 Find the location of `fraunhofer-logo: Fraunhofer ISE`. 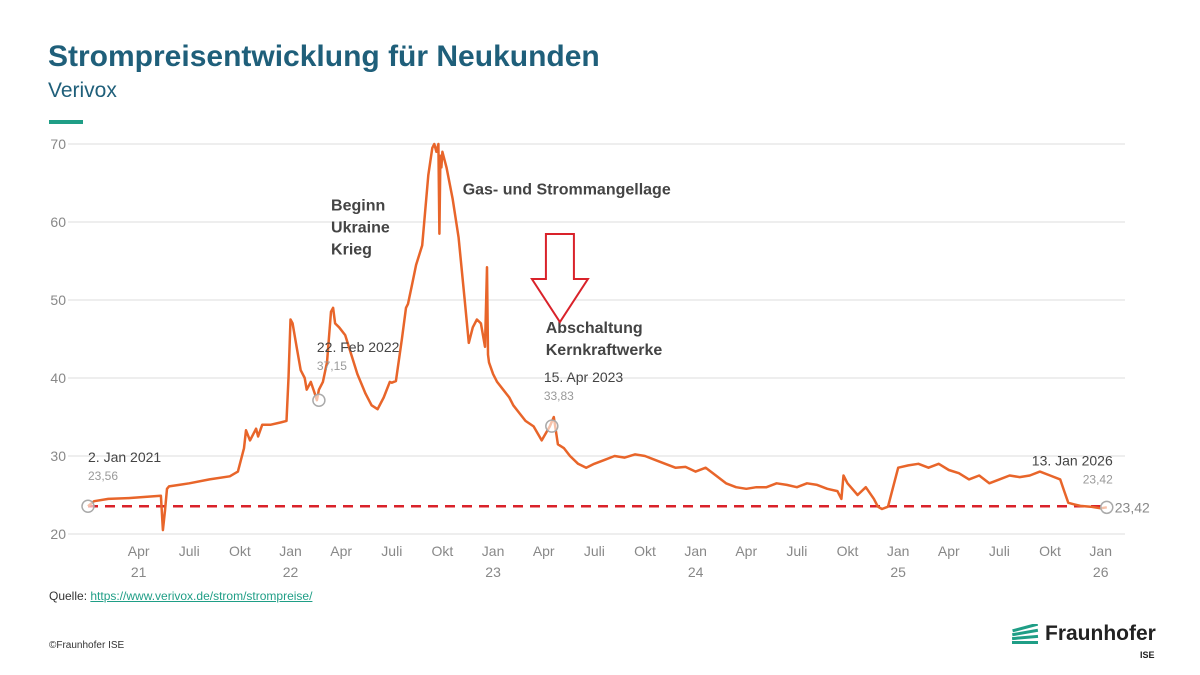

fraunhofer-logo: Fraunhofer ISE is located at coordinates (1087, 644).